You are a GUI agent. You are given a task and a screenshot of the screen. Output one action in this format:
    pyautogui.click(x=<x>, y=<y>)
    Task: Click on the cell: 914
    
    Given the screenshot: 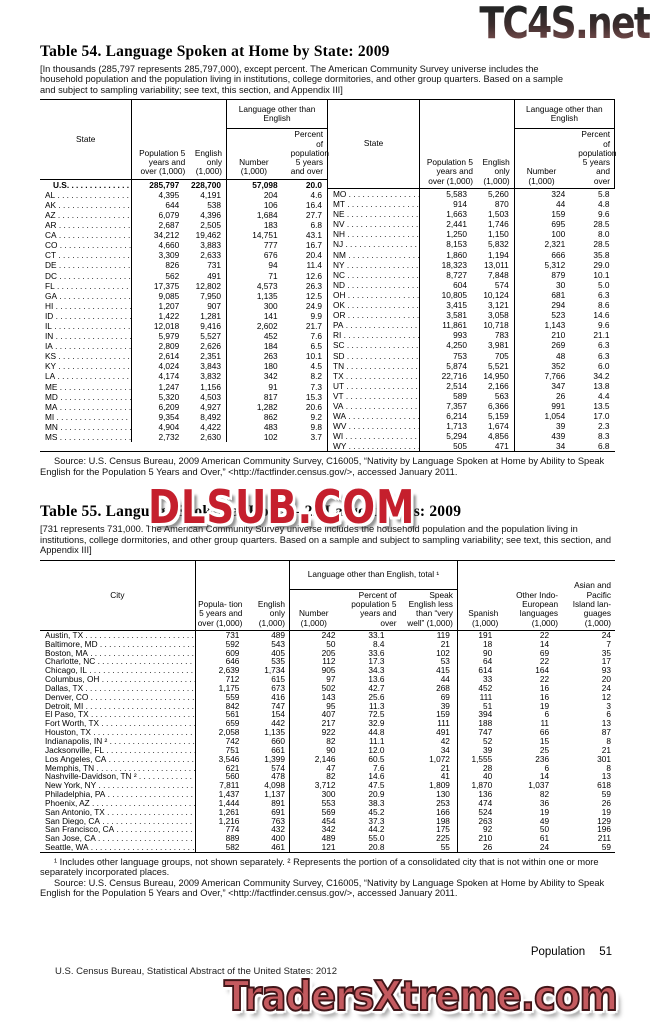 What is the action you would take?
    pyautogui.click(x=460, y=204)
    